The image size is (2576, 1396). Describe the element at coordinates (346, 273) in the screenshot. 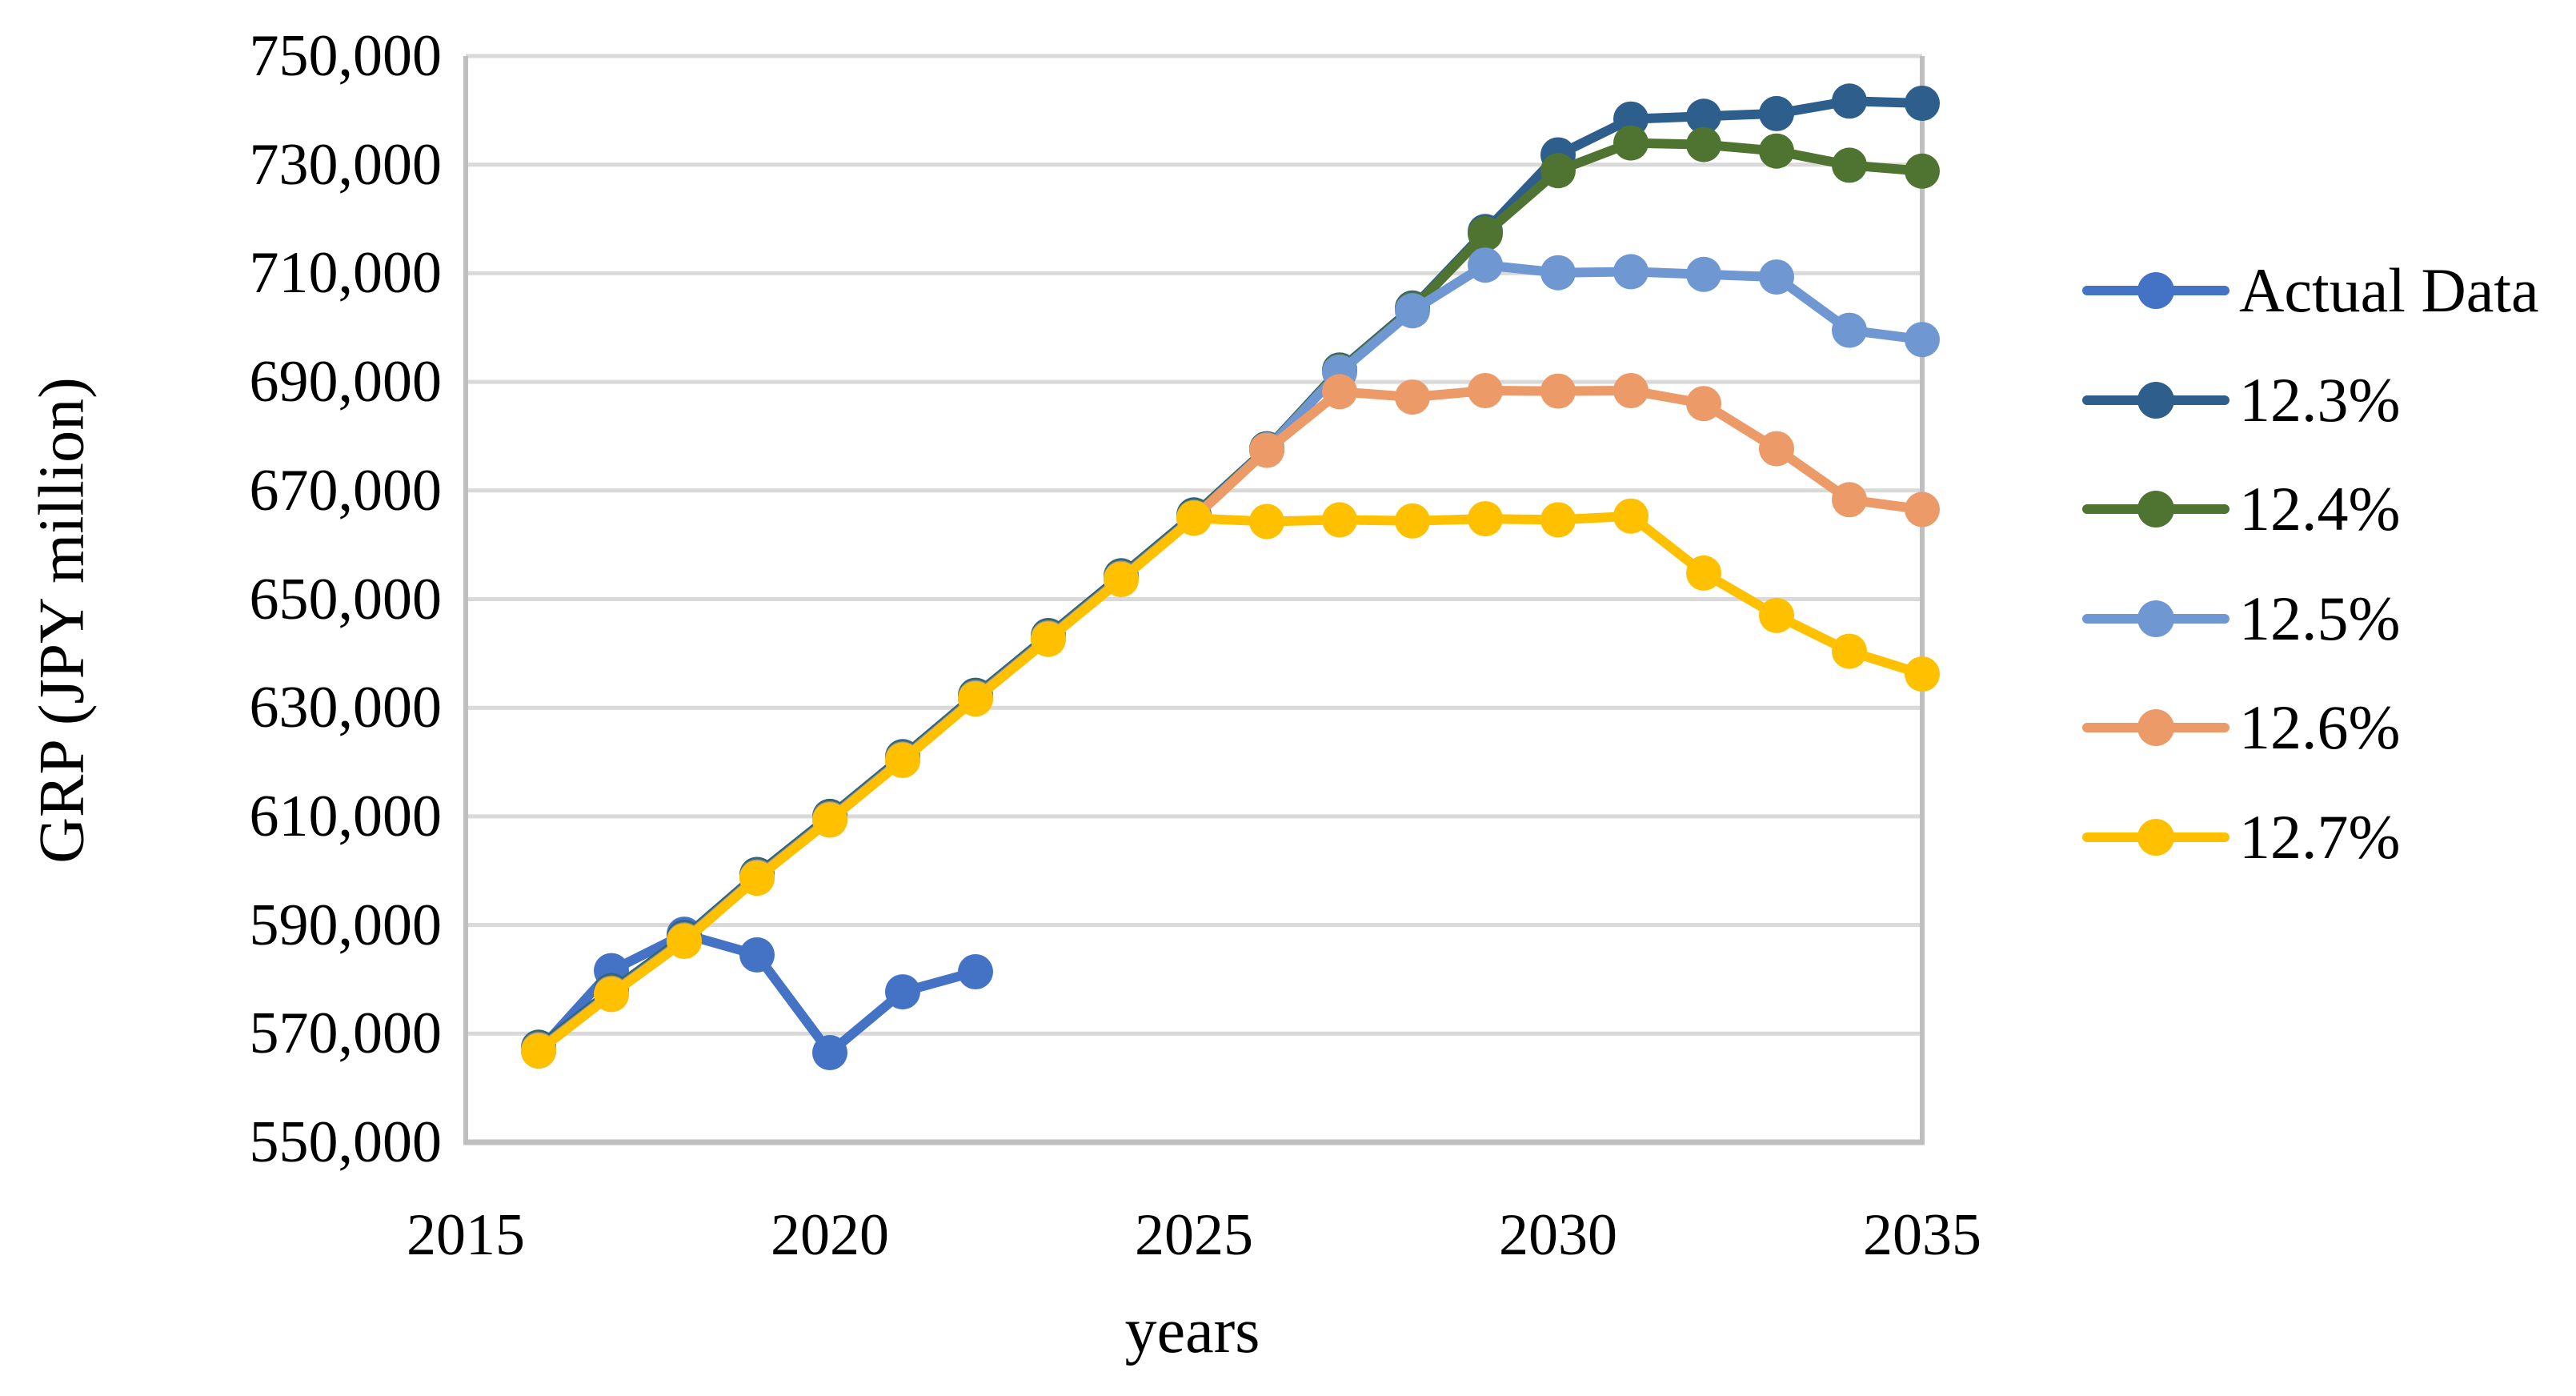

I see `y-tick-label: 710,000` at that location.